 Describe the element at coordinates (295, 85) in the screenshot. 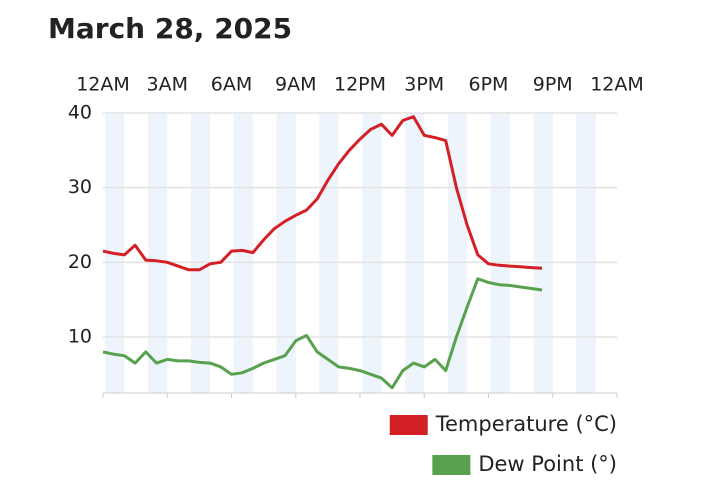

I see `x-tick-label: 9AM` at that location.